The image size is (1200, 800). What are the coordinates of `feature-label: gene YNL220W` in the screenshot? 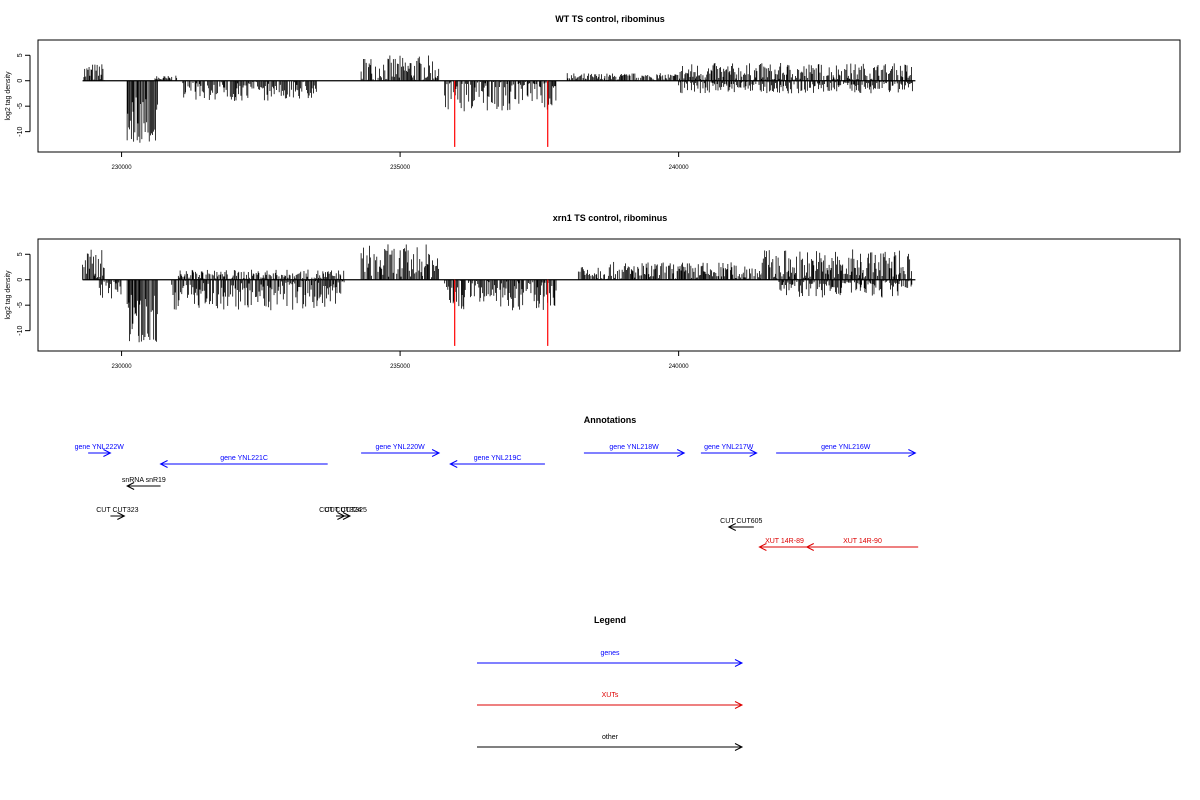 It's located at (400, 447).